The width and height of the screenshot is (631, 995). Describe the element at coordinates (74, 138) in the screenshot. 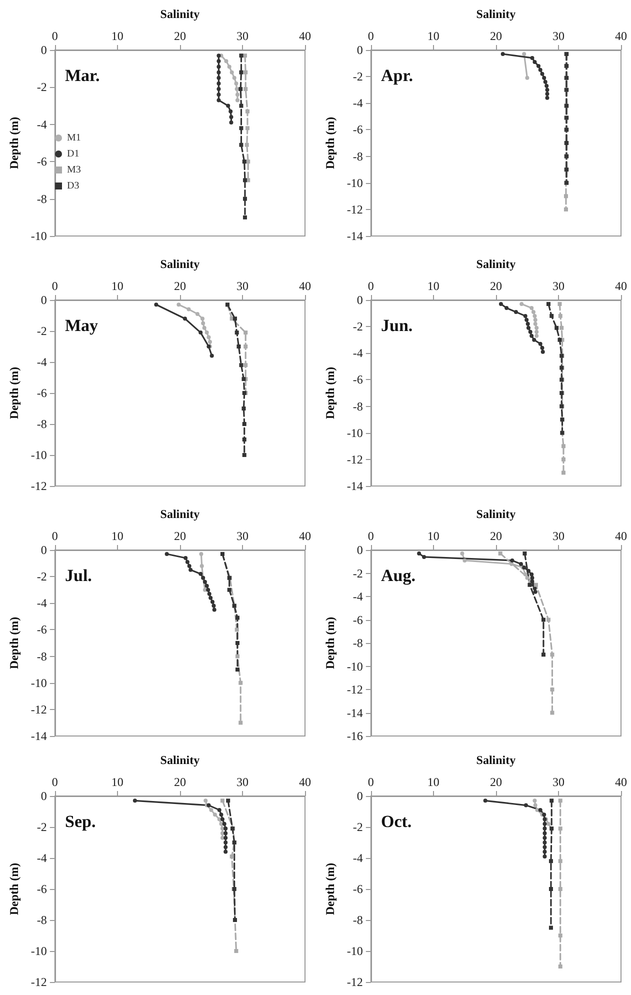

I see `legend-label: M1` at that location.